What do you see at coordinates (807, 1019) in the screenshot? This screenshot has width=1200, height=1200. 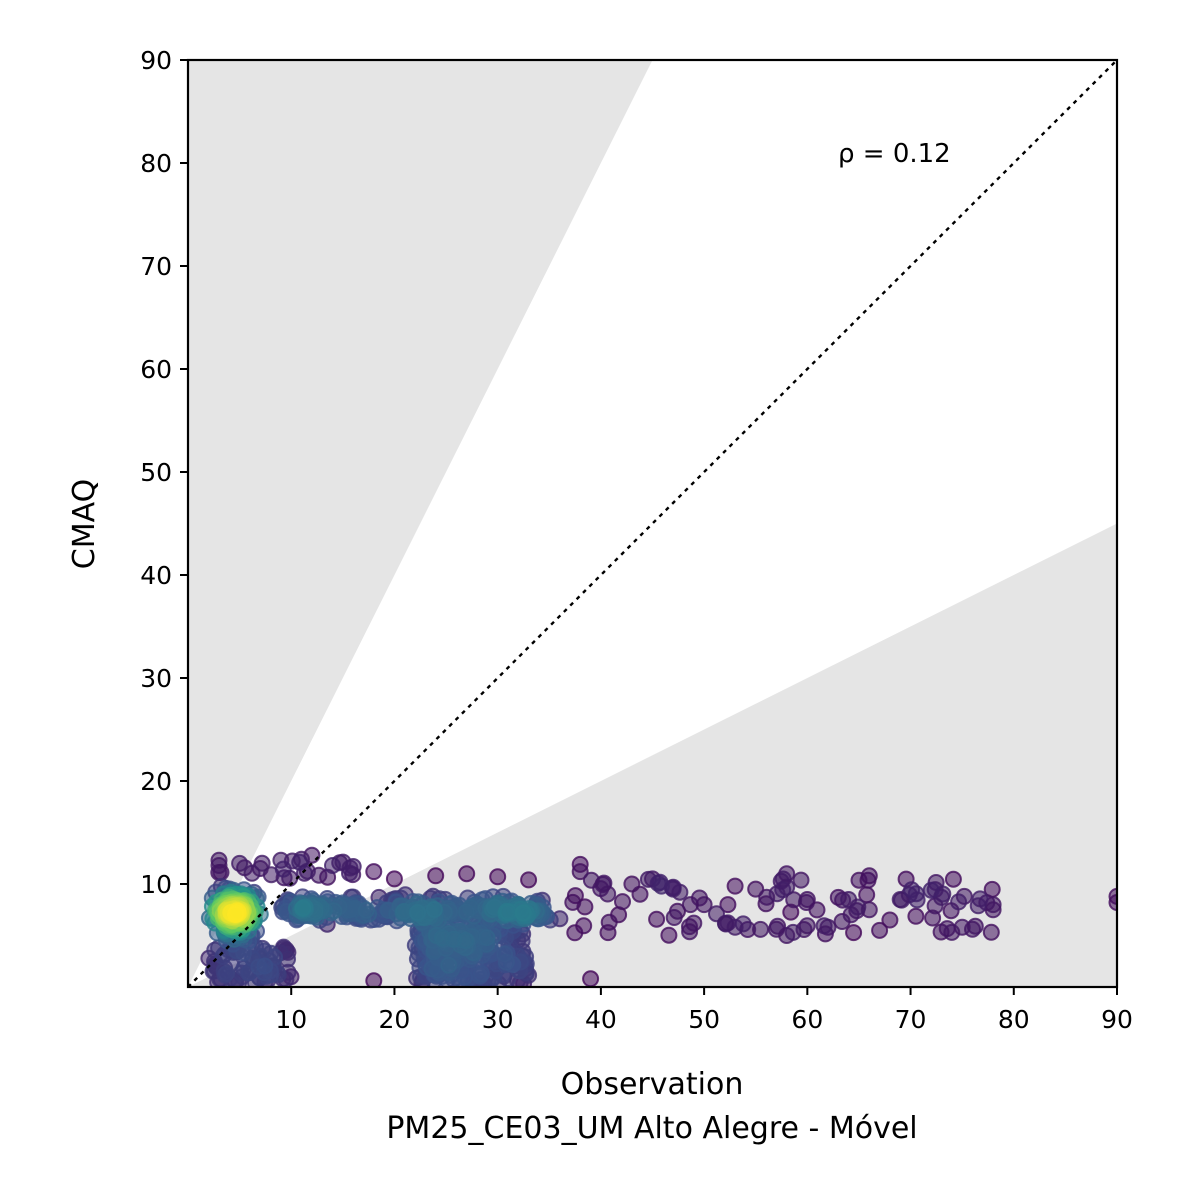 I see `x-tick-label: 60` at bounding box center [807, 1019].